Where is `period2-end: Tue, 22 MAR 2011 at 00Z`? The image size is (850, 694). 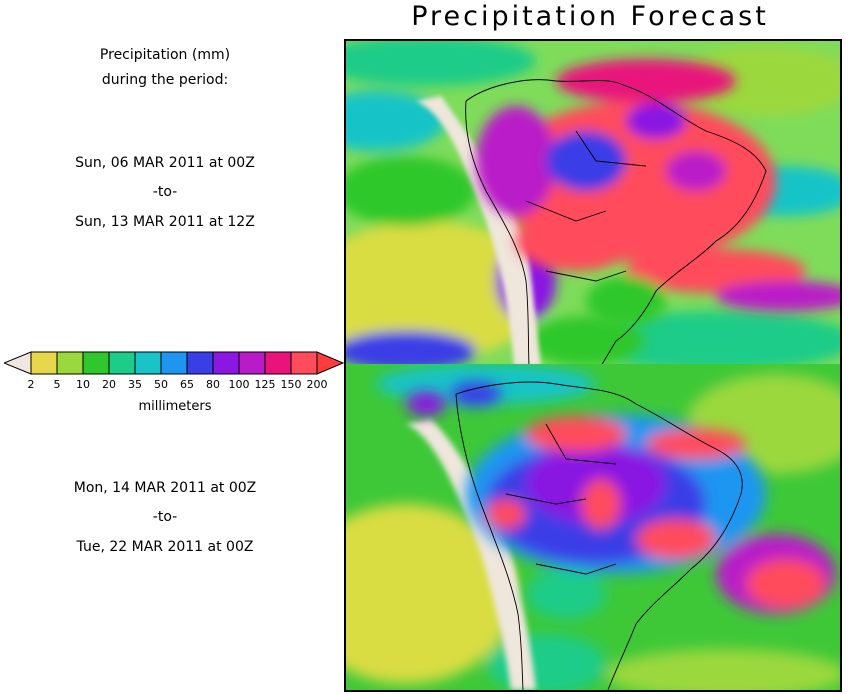
period2-end: Tue, 22 MAR 2011 at 00Z is located at coordinates (165, 547).